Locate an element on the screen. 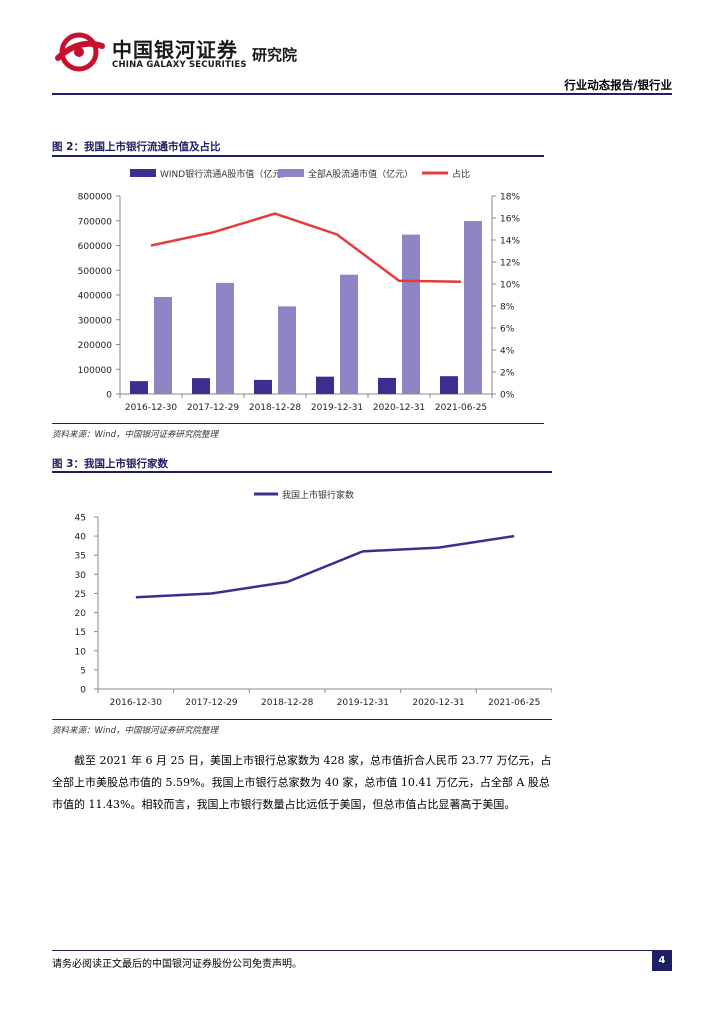 The width and height of the screenshot is (724, 1024). figure2-title: 图 2：我国上市银行流通市值及占比 is located at coordinates (136, 147).